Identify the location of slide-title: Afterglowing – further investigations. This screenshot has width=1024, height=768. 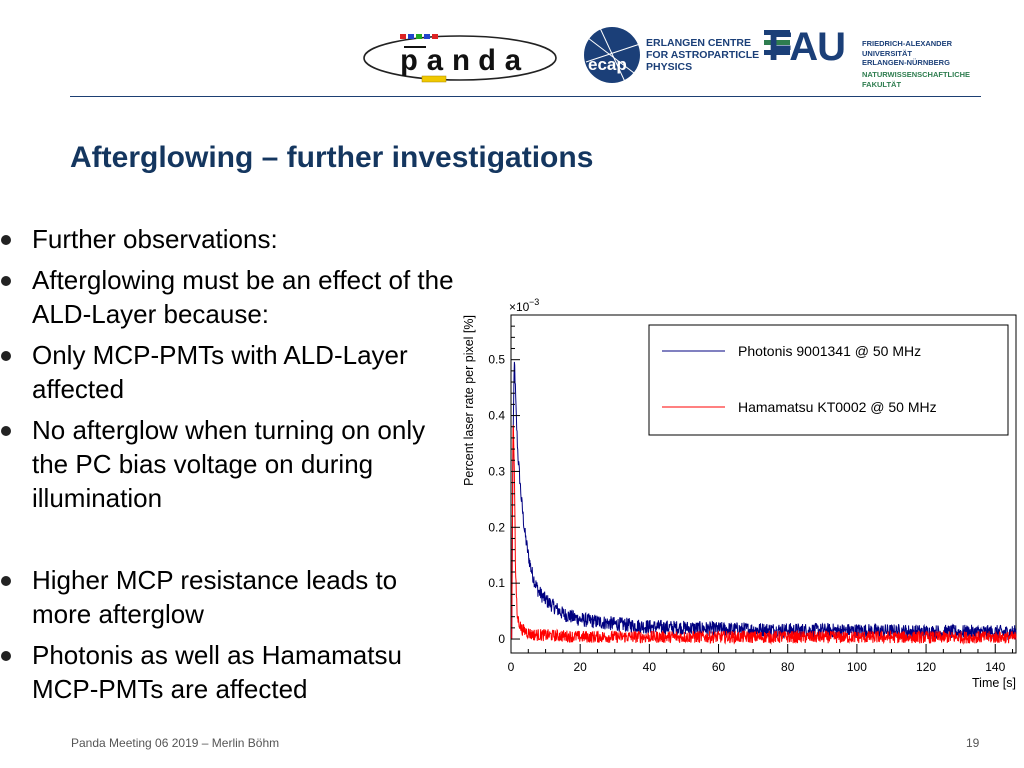
(332, 157).